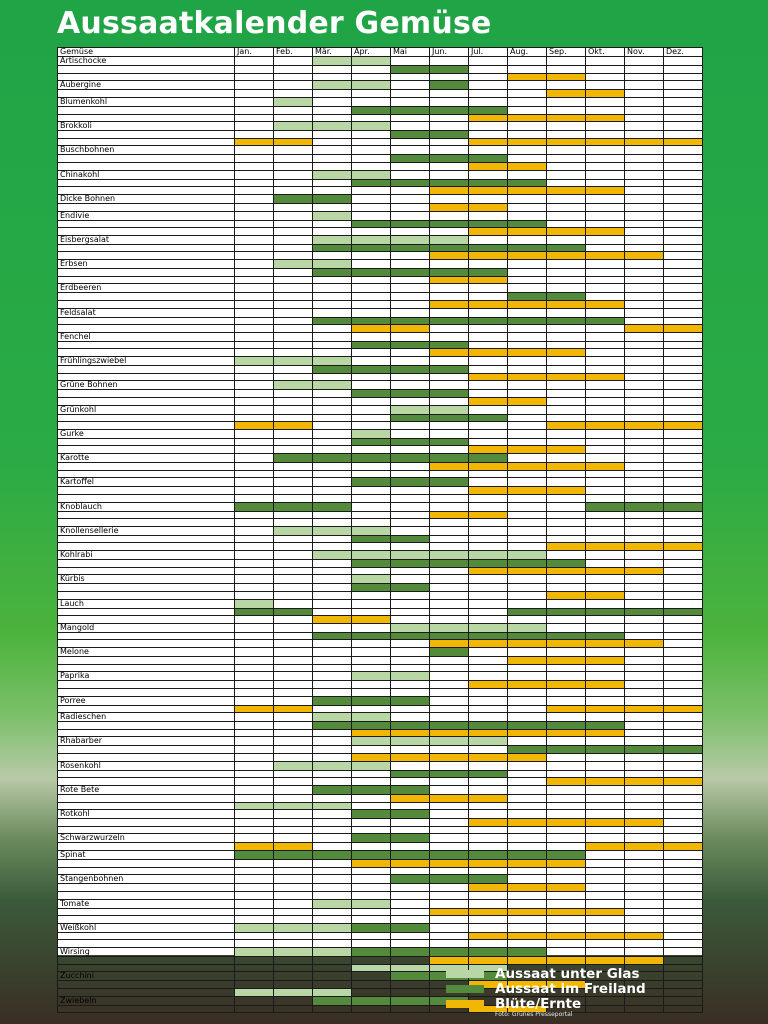 This screenshot has width=768, height=1024. Describe the element at coordinates (465, 974) in the screenshot. I see `legend-swatch` at that location.